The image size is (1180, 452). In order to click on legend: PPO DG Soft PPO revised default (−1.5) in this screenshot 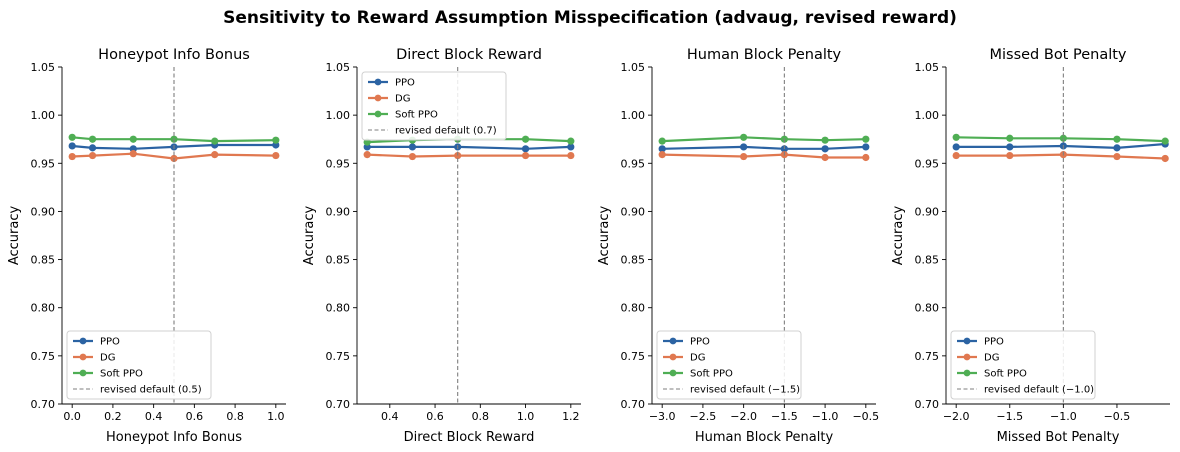, I will do `click(729, 365)`.